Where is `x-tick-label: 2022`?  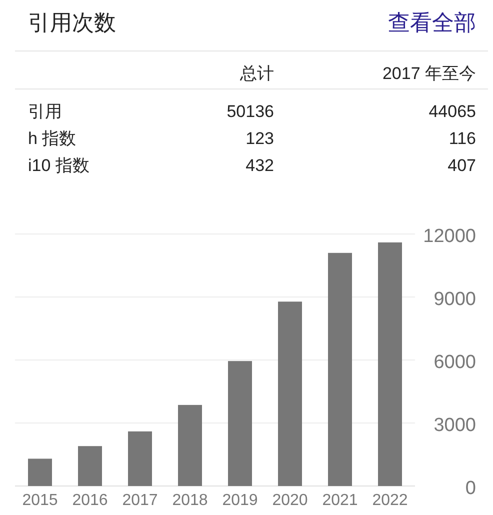
x-tick-label: 2022 is located at coordinates (390, 500).